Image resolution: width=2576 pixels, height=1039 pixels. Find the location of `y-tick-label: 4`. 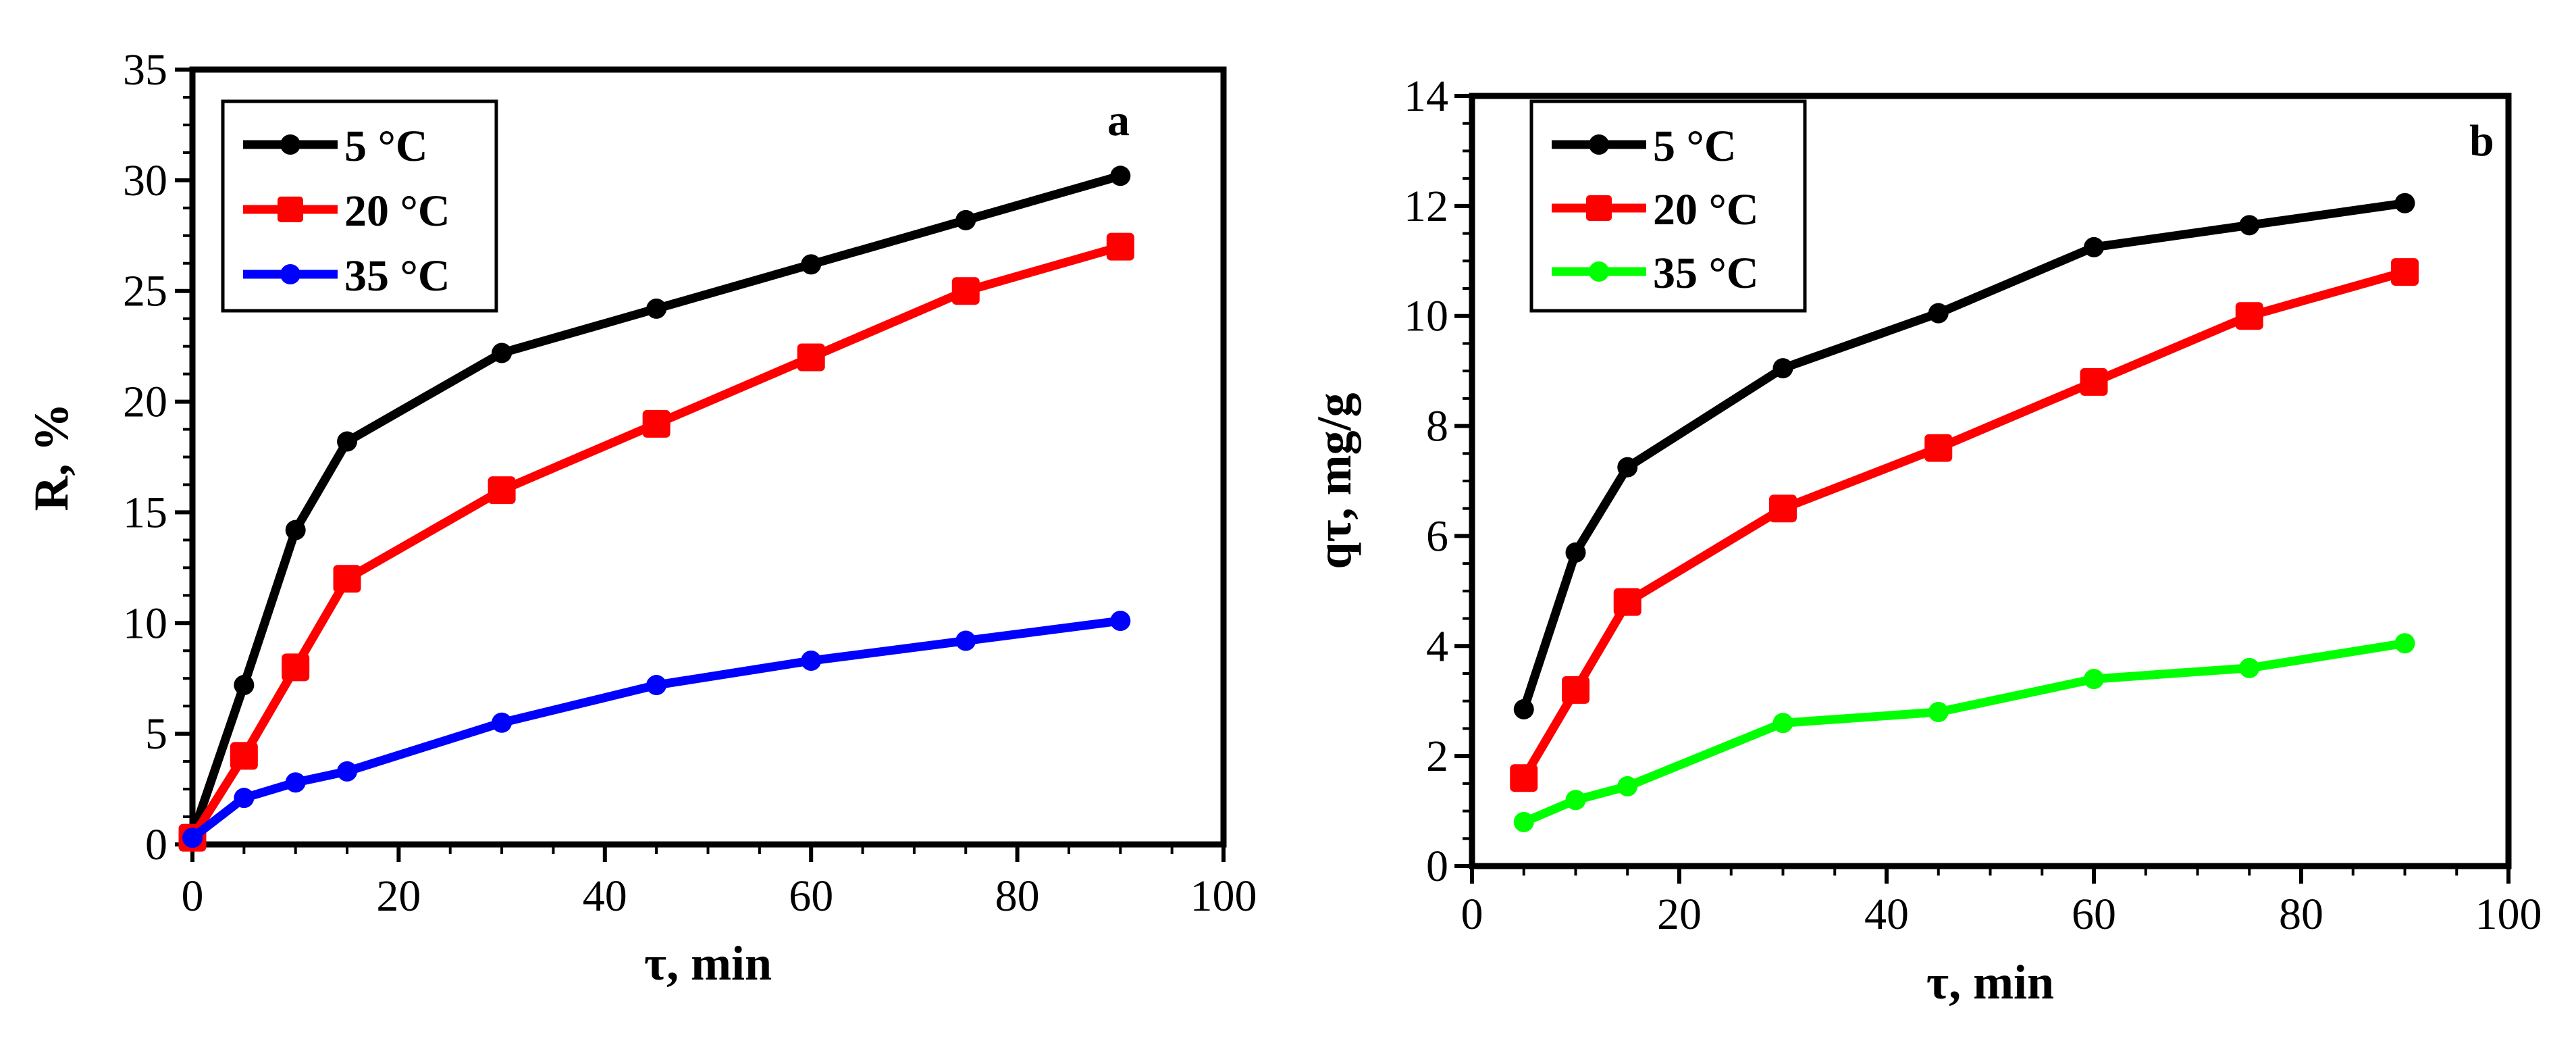

y-tick-label: 4 is located at coordinates (1437, 646).